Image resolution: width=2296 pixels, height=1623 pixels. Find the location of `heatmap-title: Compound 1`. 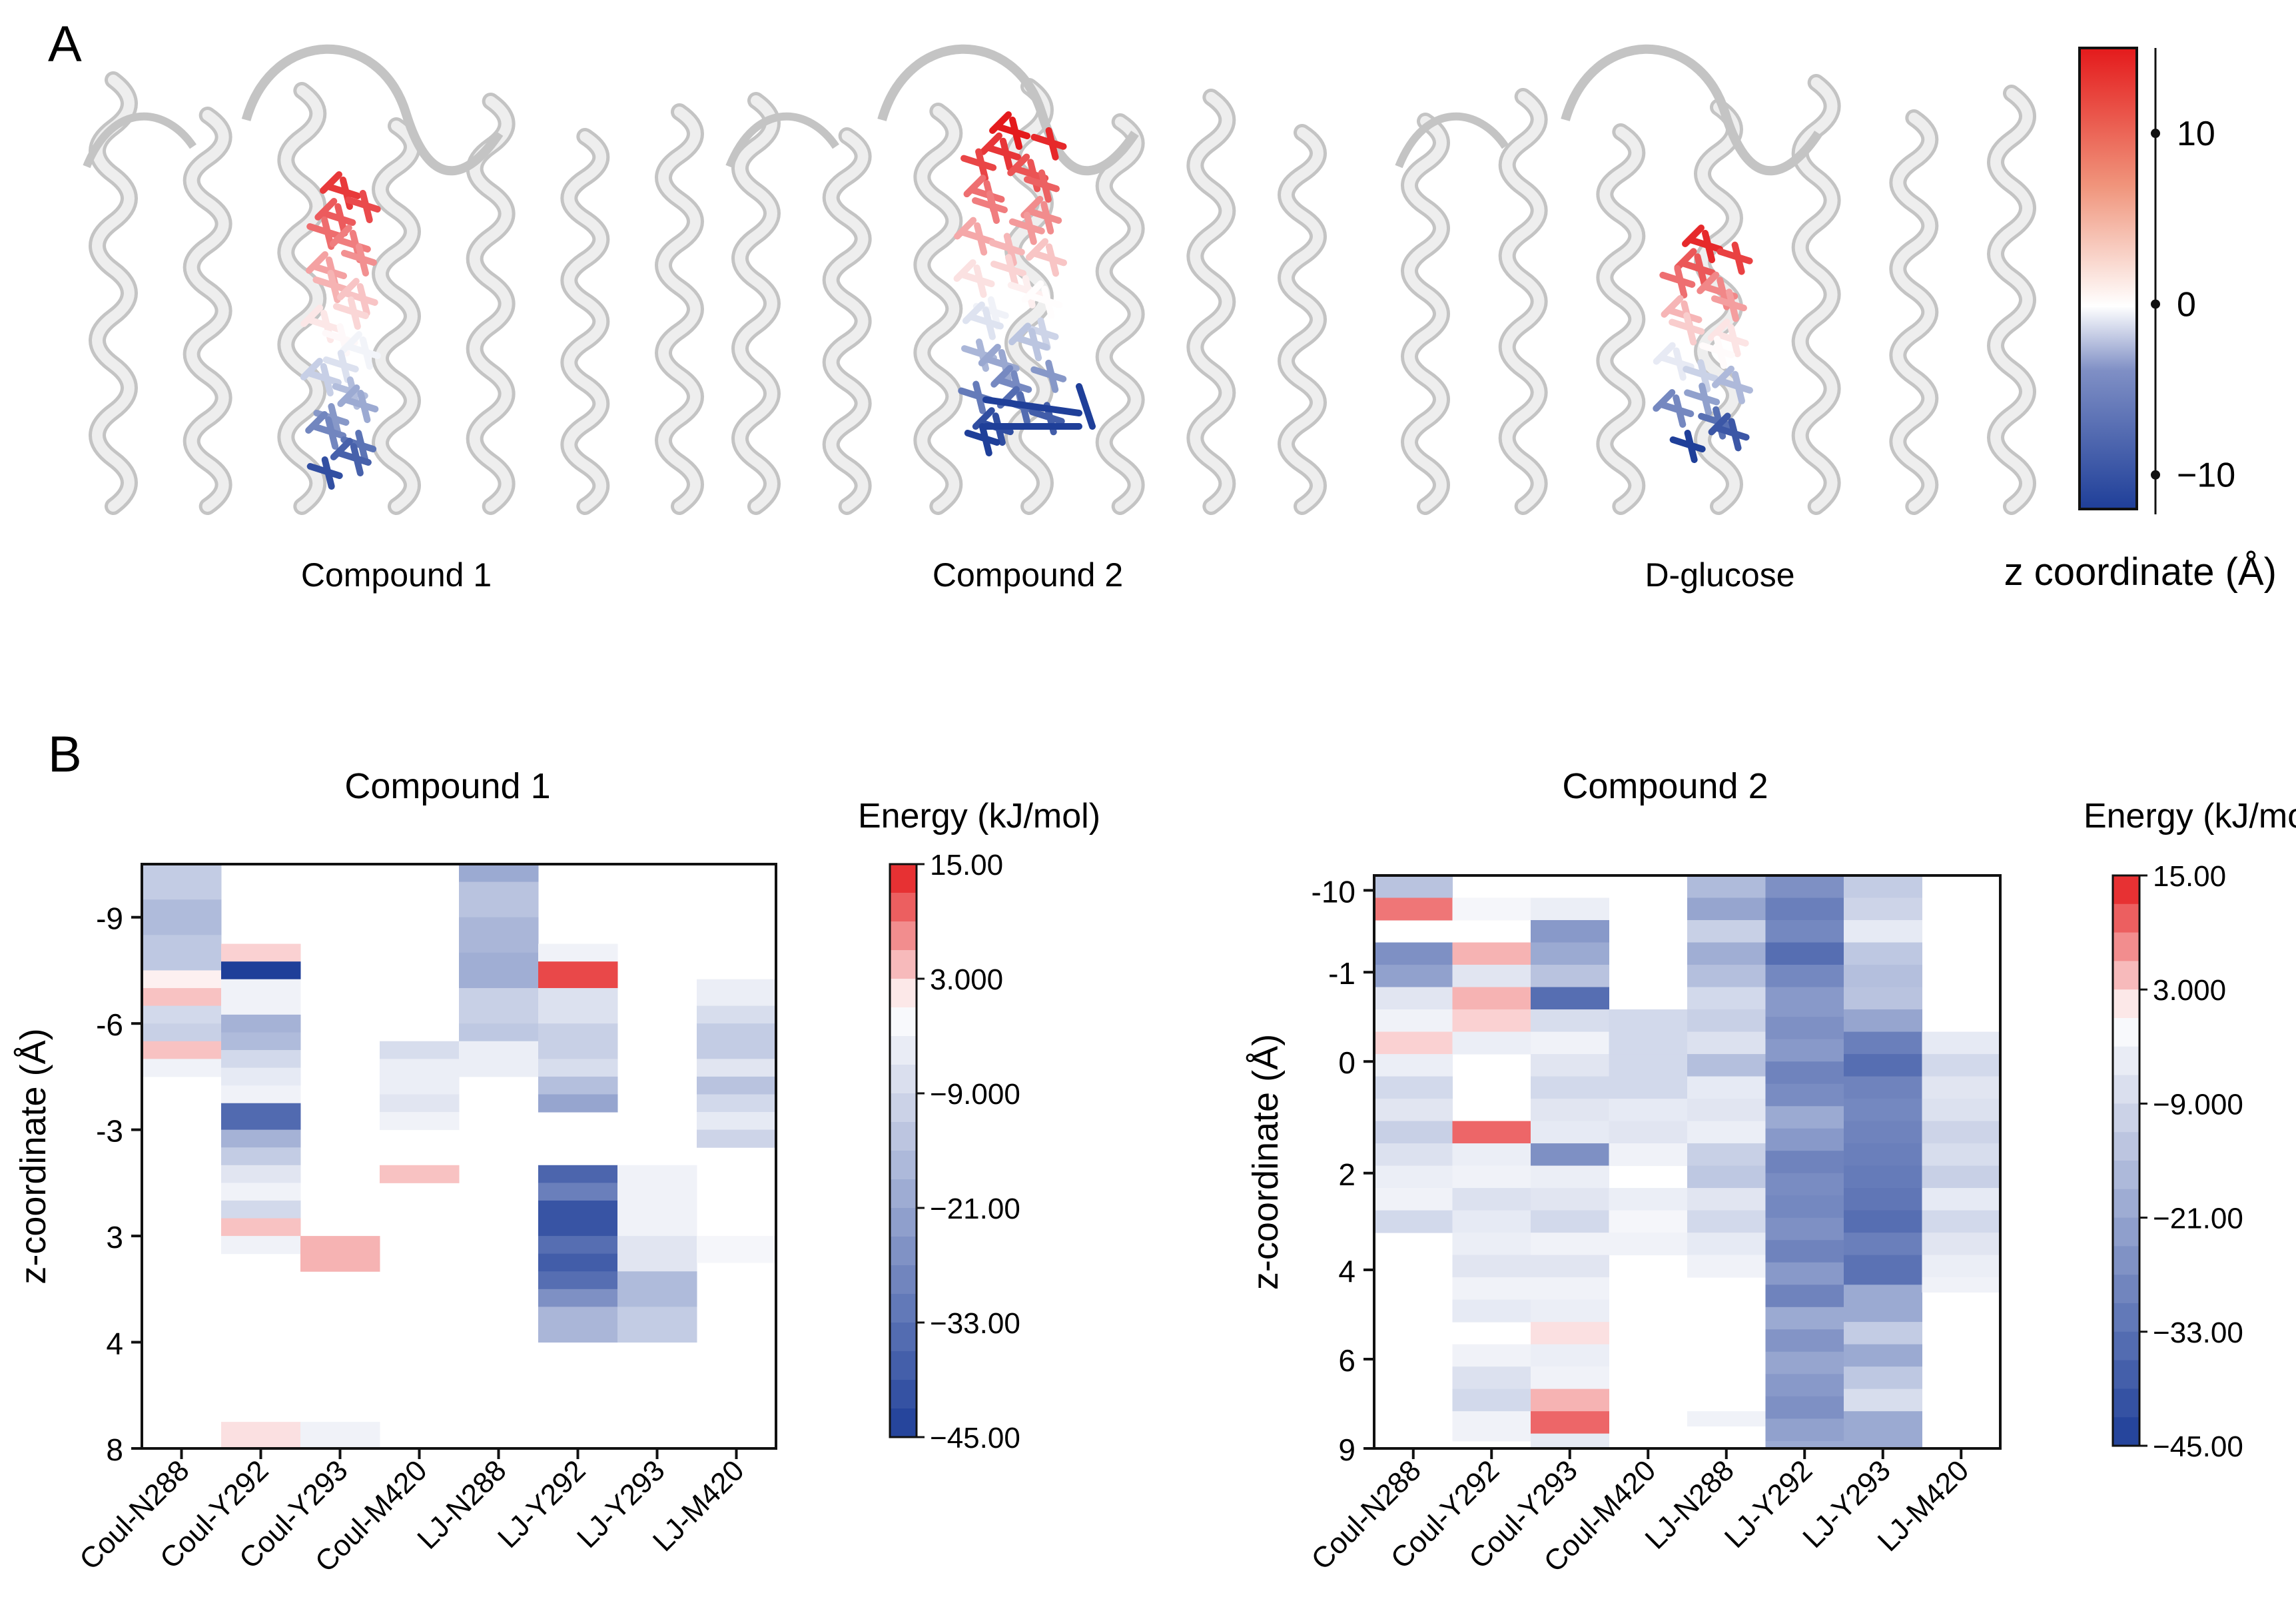

heatmap-title: Compound 1 is located at coordinates (447, 786).